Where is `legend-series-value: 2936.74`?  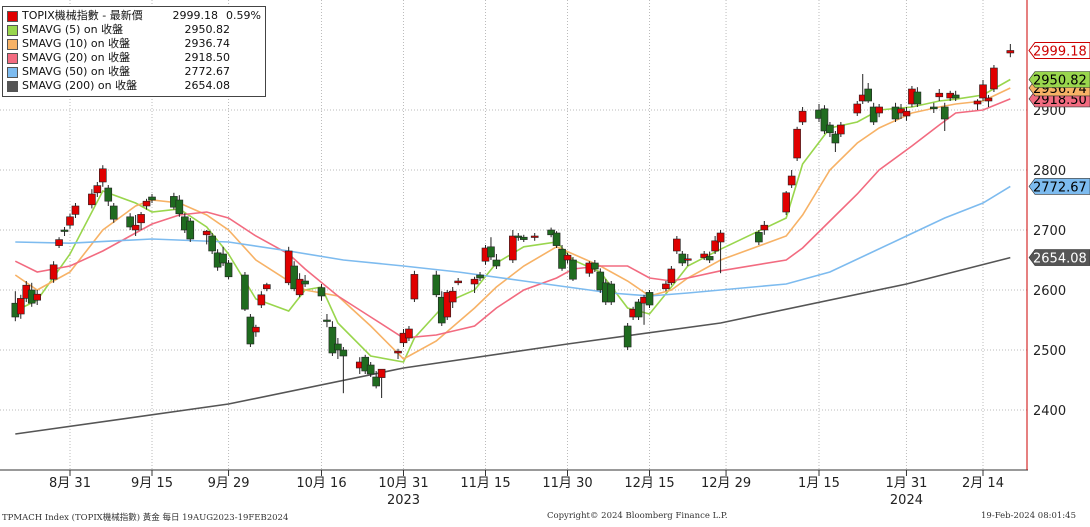 legend-series-value: 2936.74 is located at coordinates (207, 43).